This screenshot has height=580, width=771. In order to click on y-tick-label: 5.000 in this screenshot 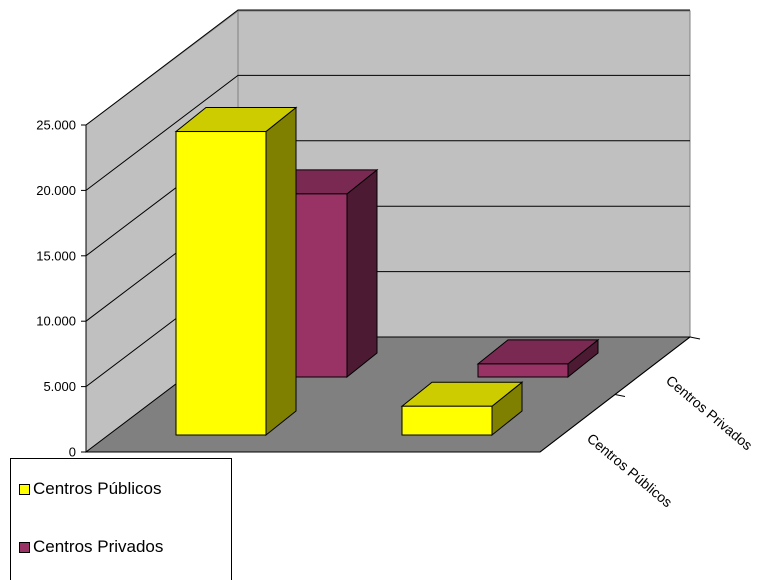, I will do `click(59, 386)`.